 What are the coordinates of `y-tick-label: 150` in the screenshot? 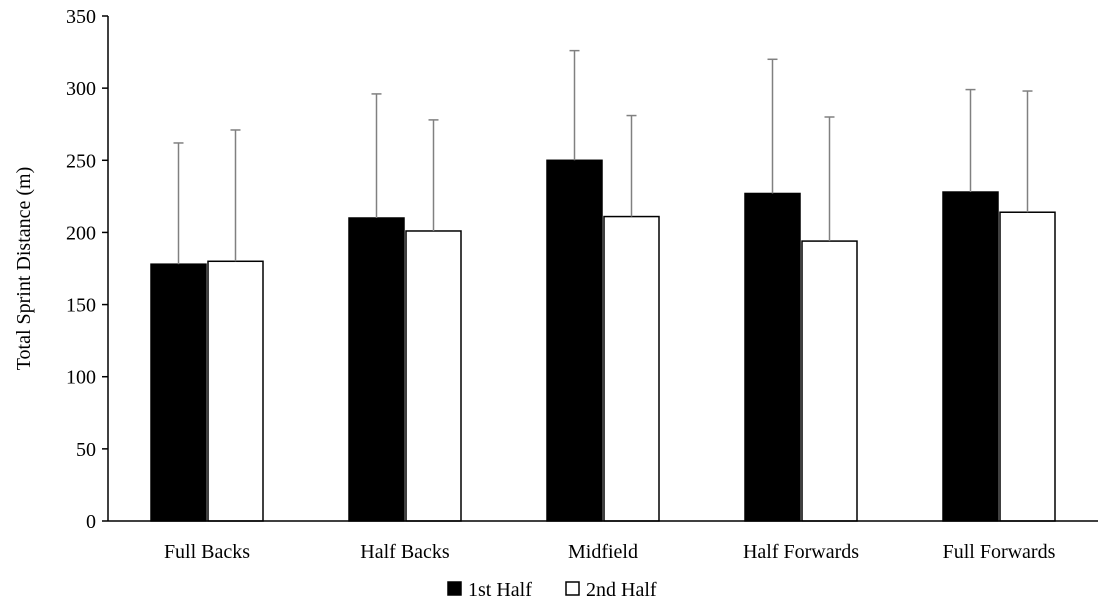 It's located at (81, 306).